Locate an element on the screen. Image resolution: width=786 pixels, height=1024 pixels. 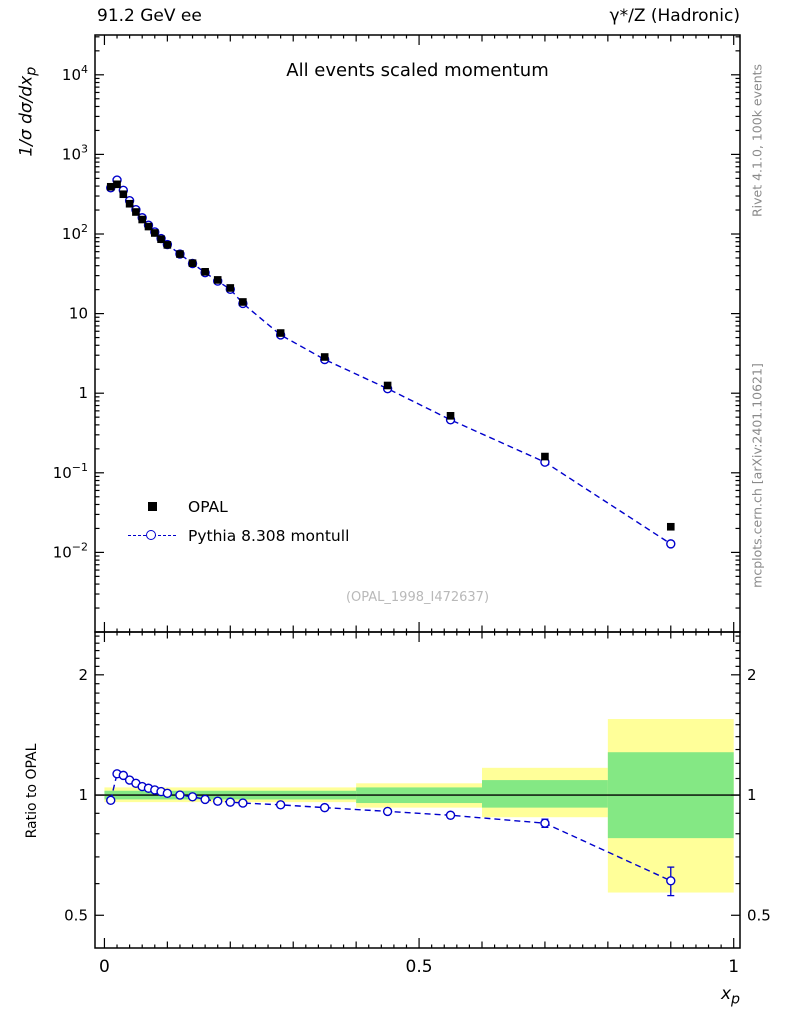
legend-item-pythia: Pythia 8.308 montull is located at coordinates (238, 535).